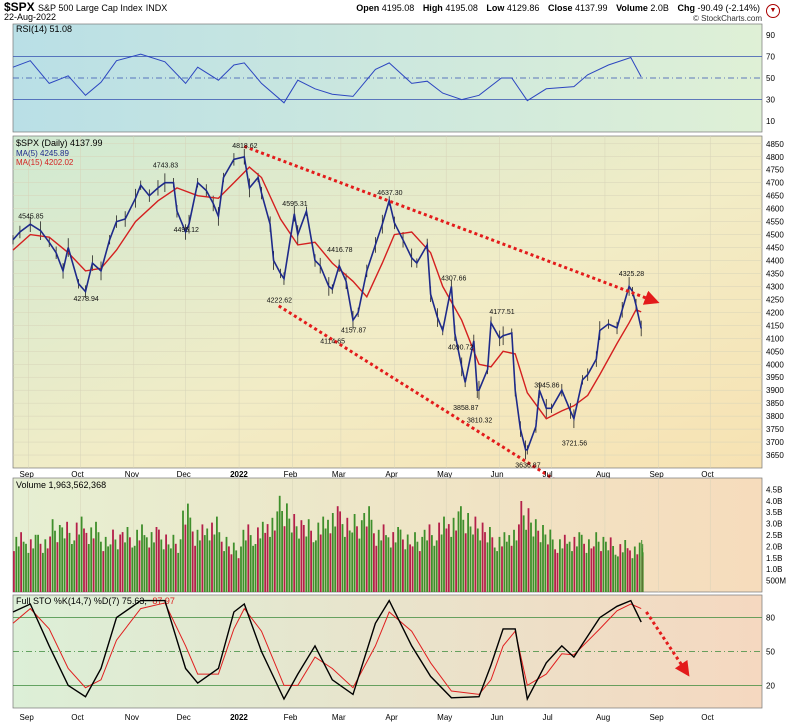 The height and width of the screenshot is (724, 800). Describe the element at coordinates (85, 299) in the screenshot. I see `price-annotation: 4278.94` at that location.